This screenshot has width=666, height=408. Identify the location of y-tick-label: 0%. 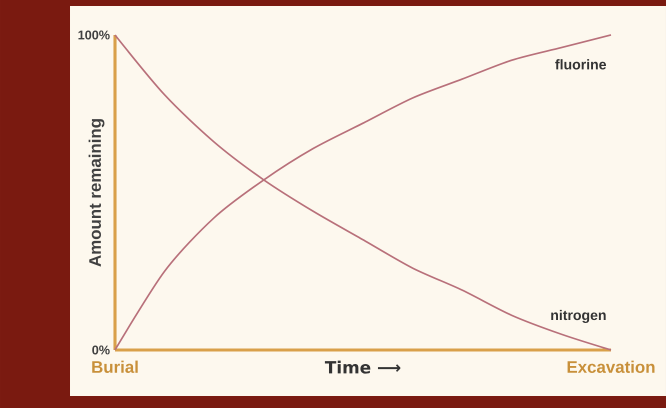
(101, 350).